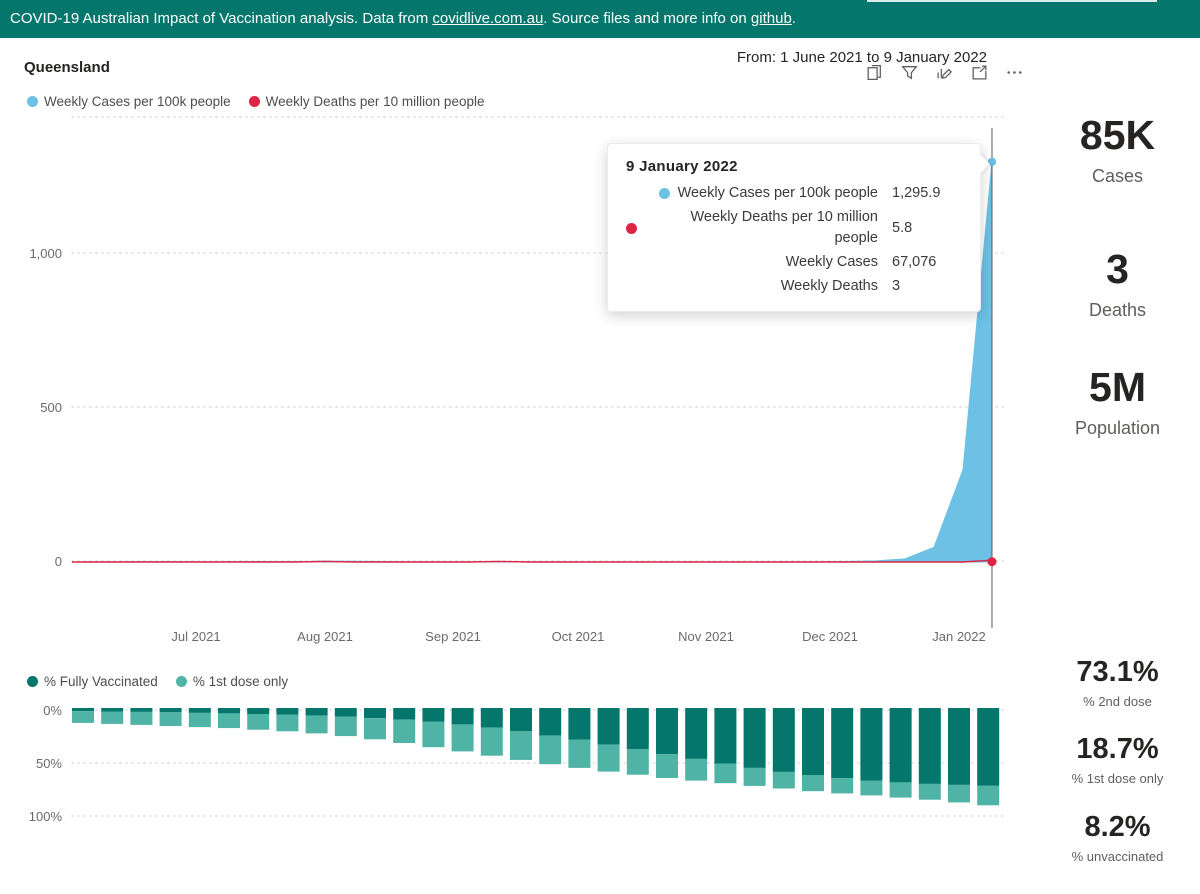 The image size is (1200, 894). I want to click on banner-text: ., so click(793, 18).